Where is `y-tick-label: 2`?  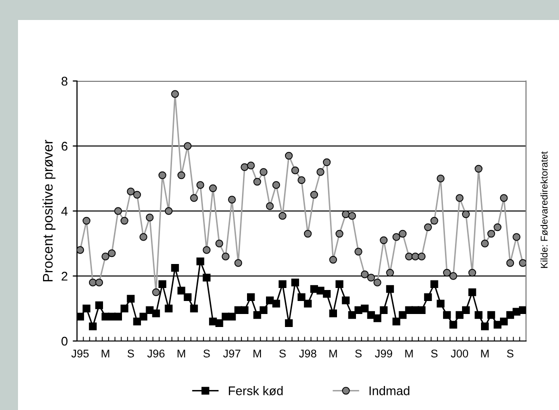
y-tick-label: 2 is located at coordinates (65, 276).